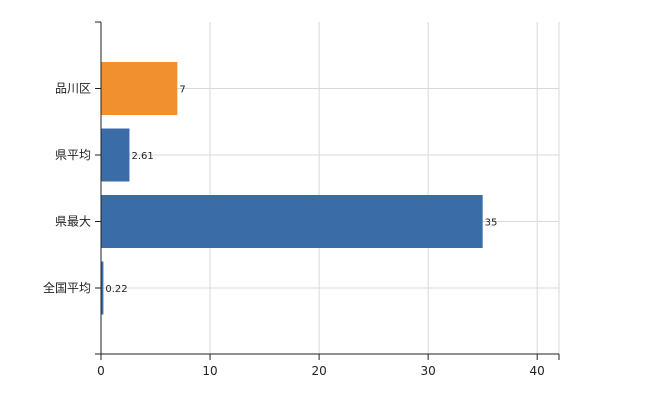 Image resolution: width=650 pixels, height=404 pixels. I want to click on category-label-4: 全国平均, so click(67, 287).